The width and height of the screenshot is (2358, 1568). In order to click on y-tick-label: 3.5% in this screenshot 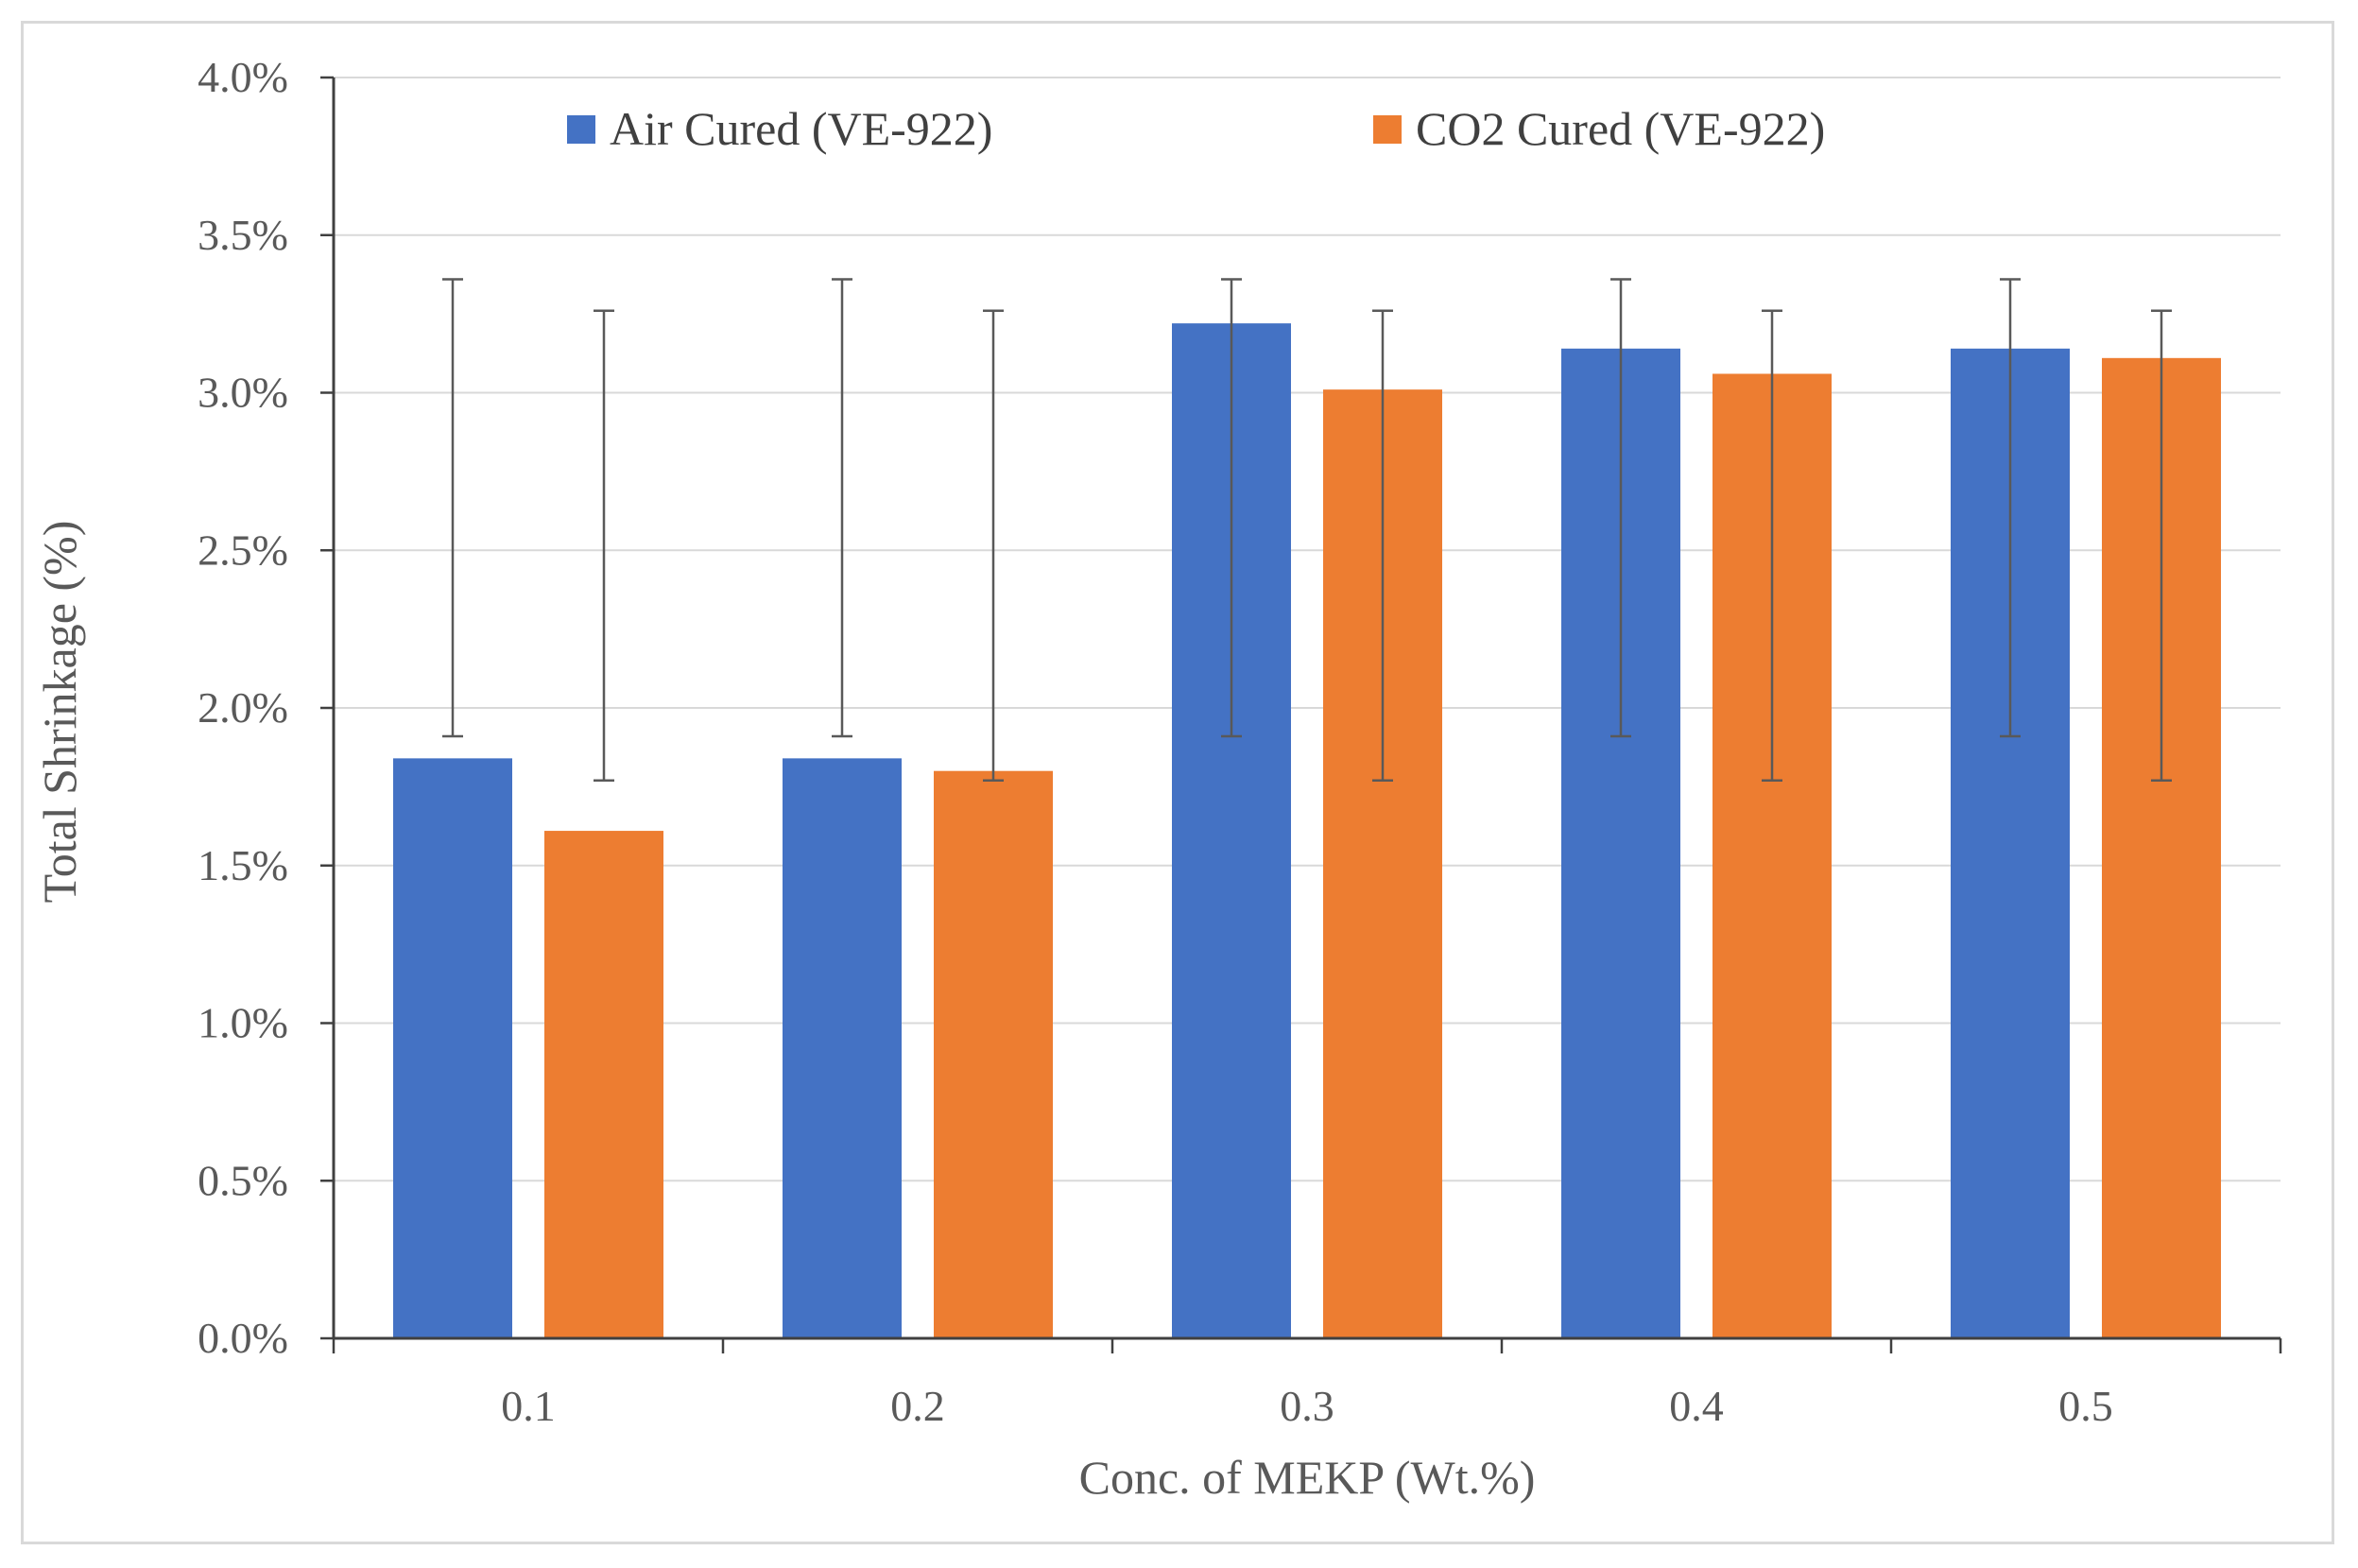, I will do `click(243, 235)`.